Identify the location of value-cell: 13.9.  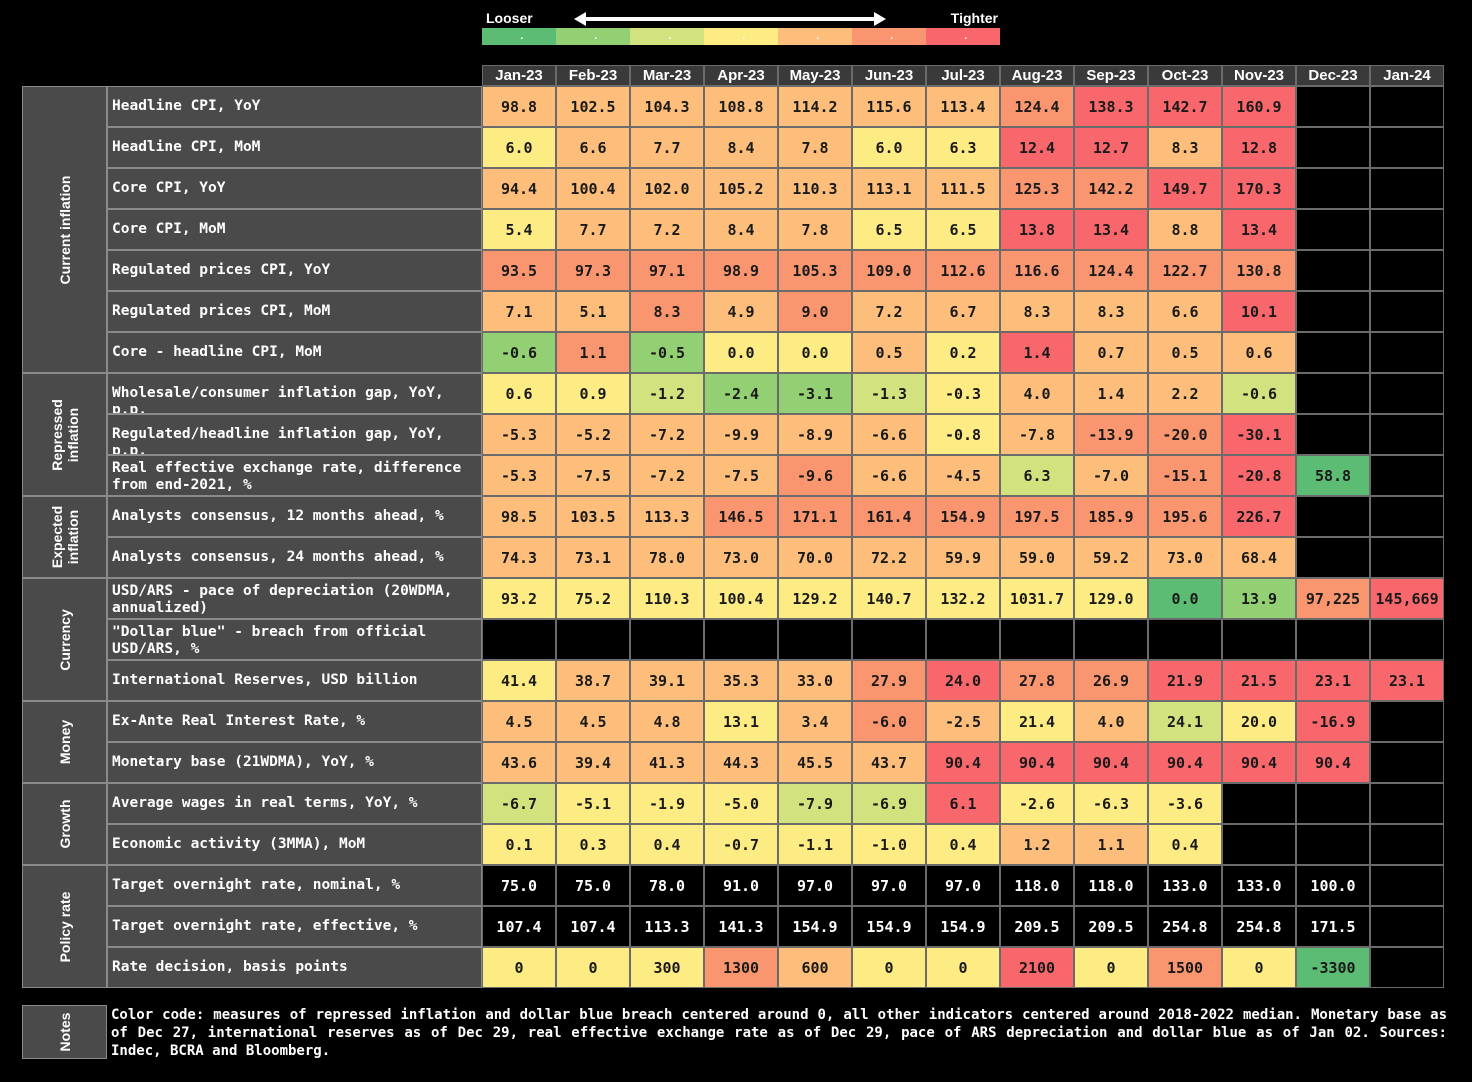
(1259, 598).